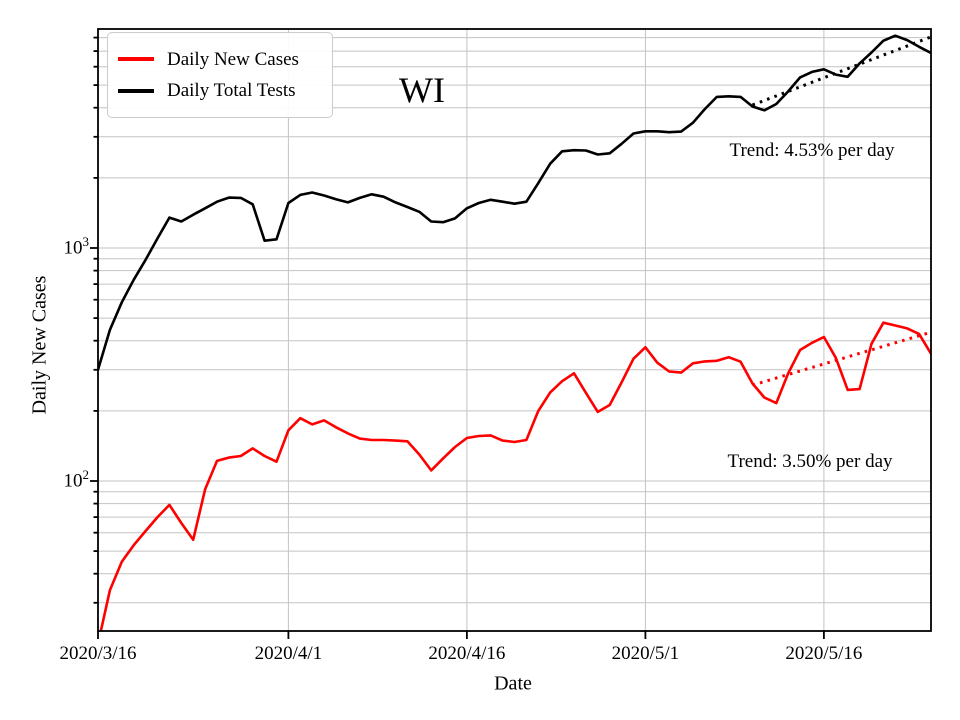 The width and height of the screenshot is (960, 720). I want to click on legend-label-daily-new-cases: Daily New Cases, so click(233, 59).